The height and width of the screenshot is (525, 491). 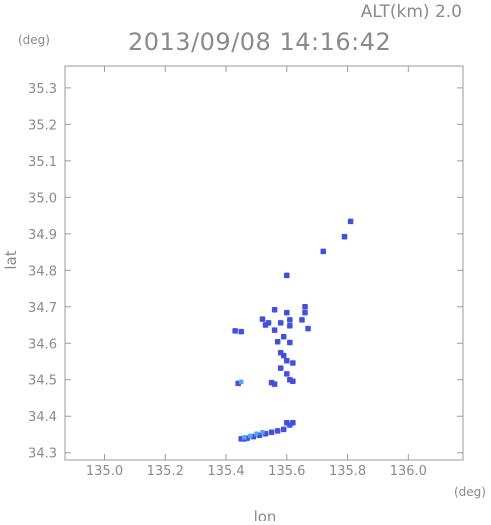 What do you see at coordinates (225, 471) in the screenshot?
I see `x-tick-label: 135.4` at bounding box center [225, 471].